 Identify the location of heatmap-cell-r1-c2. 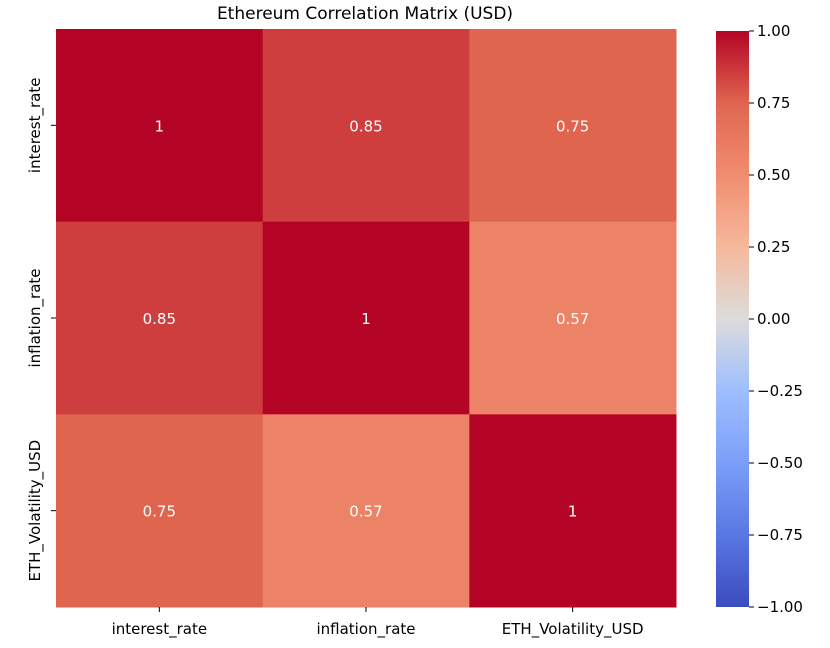
(573, 318).